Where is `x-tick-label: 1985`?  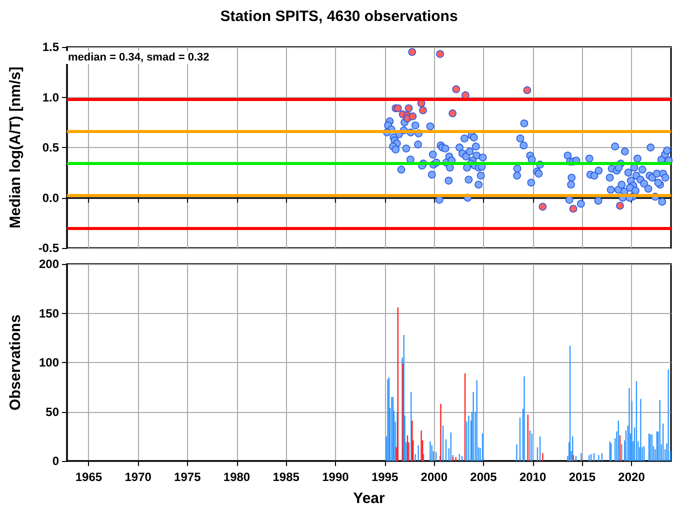
x-tick-label: 1985 is located at coordinates (286, 477).